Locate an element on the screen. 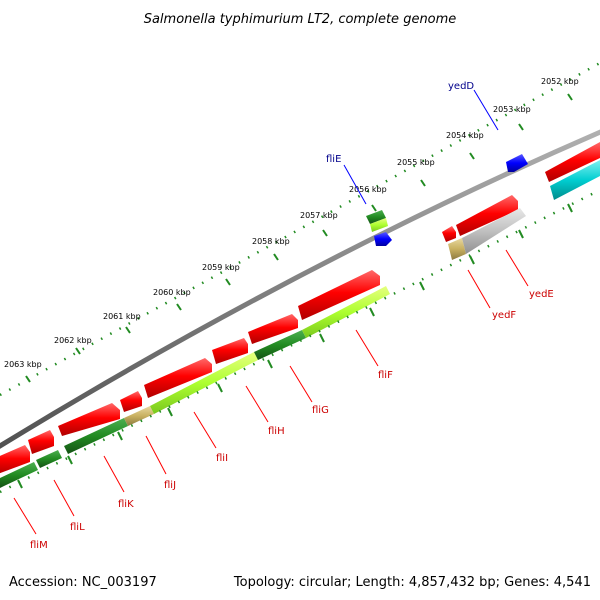  ruler-label: 2057 kbp is located at coordinates (319, 215).